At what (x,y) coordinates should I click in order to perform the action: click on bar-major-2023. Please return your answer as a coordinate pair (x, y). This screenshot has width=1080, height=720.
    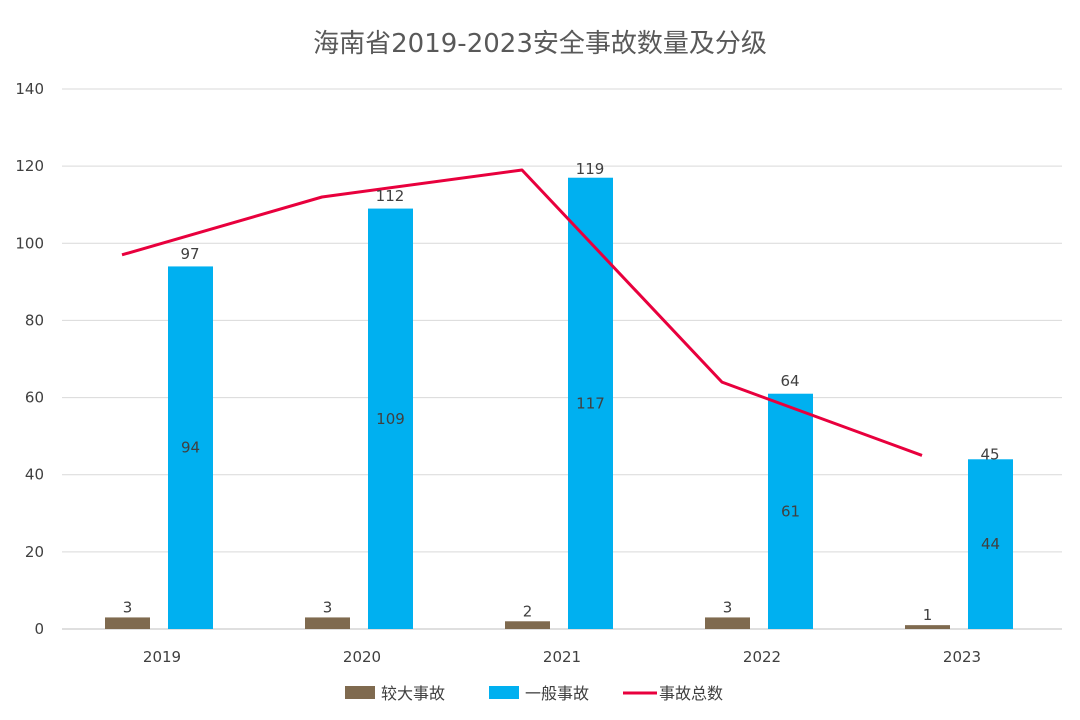
    Looking at the image, I should click on (927, 627).